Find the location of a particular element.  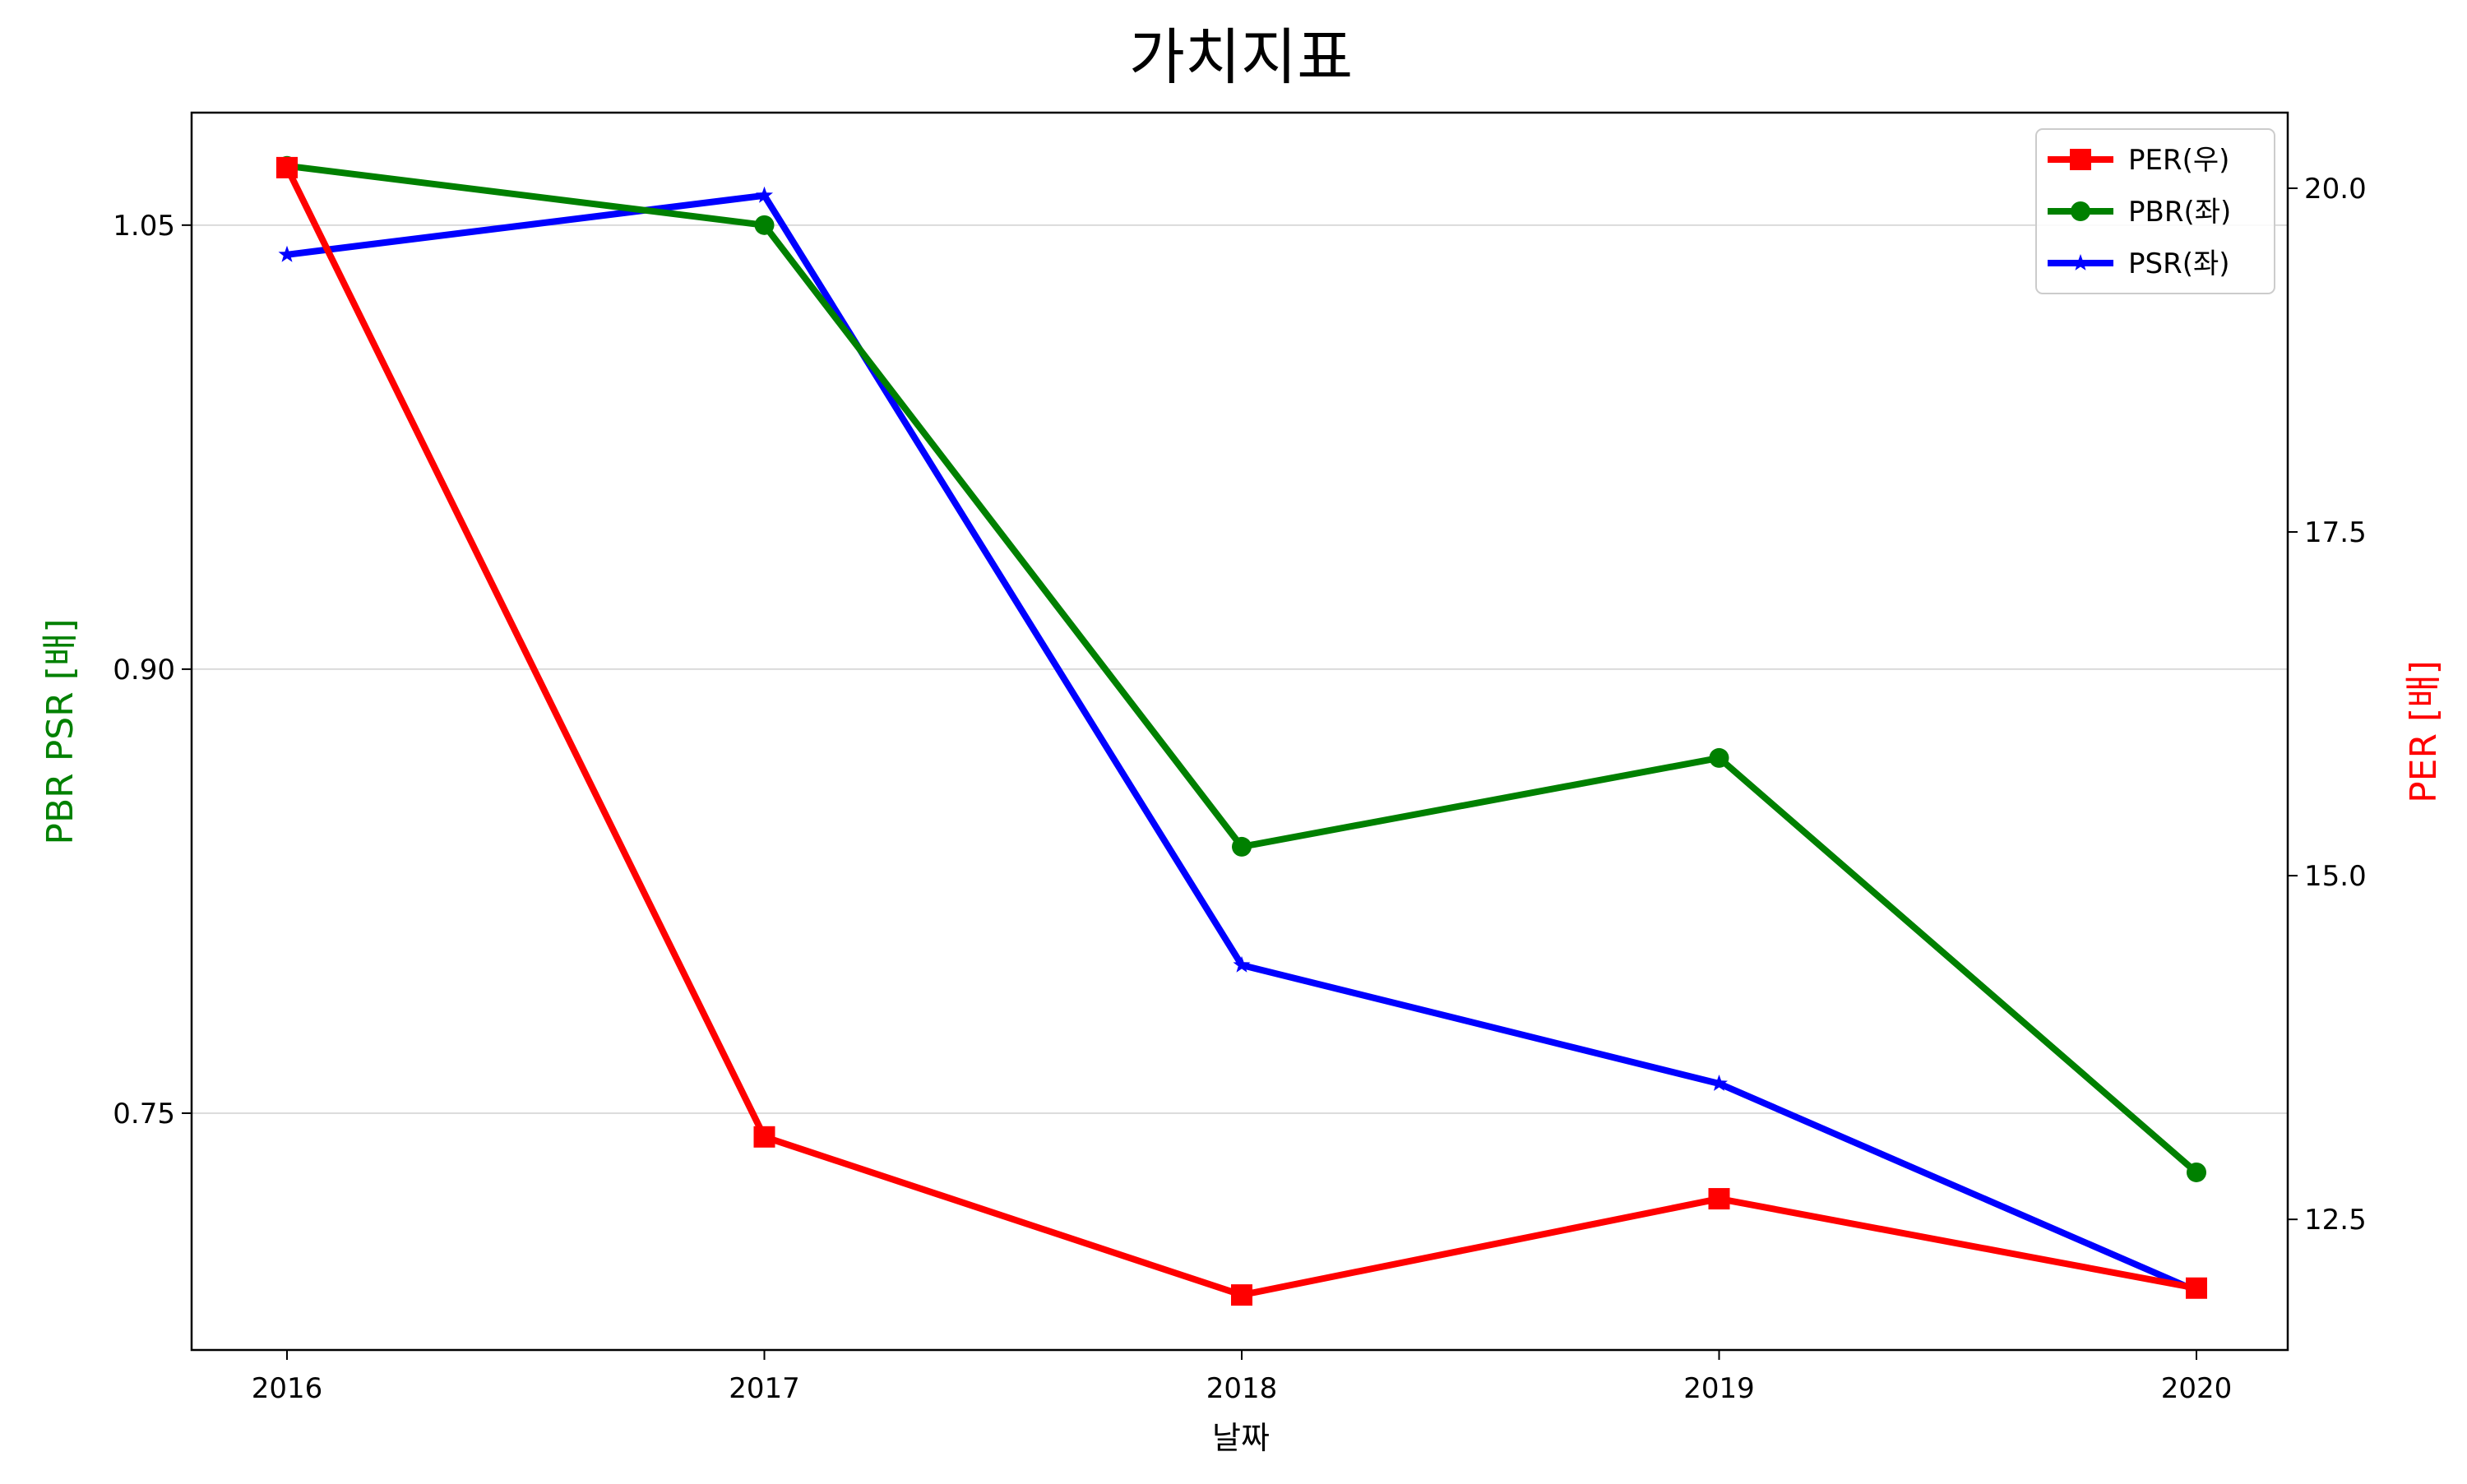

legend-item: PBR(좌) is located at coordinates (2139, 212).